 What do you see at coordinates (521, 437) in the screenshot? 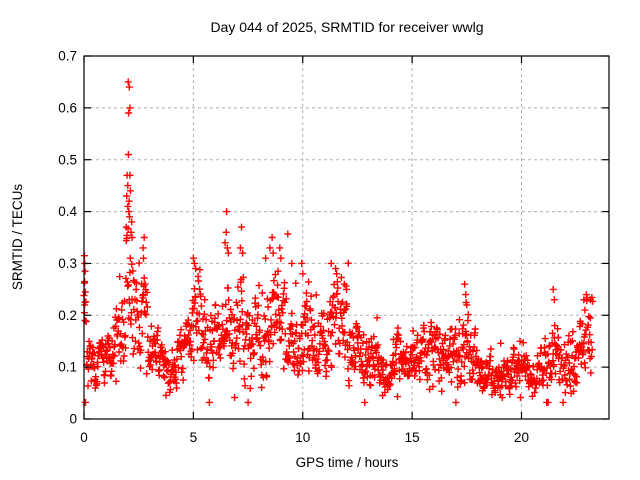
I see `x-tick-label: 20` at bounding box center [521, 437].